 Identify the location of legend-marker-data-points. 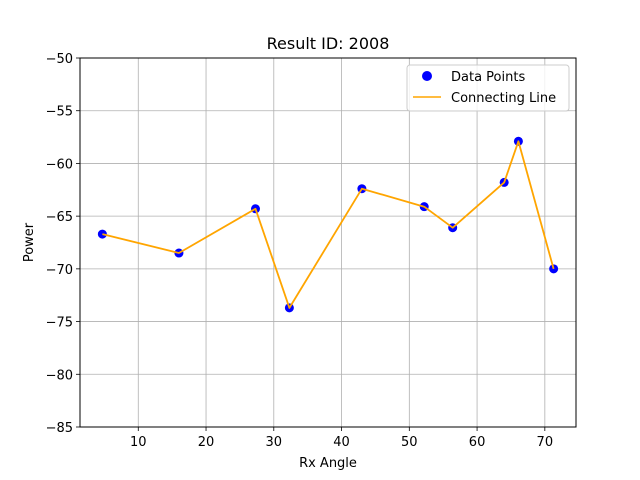
(427, 76).